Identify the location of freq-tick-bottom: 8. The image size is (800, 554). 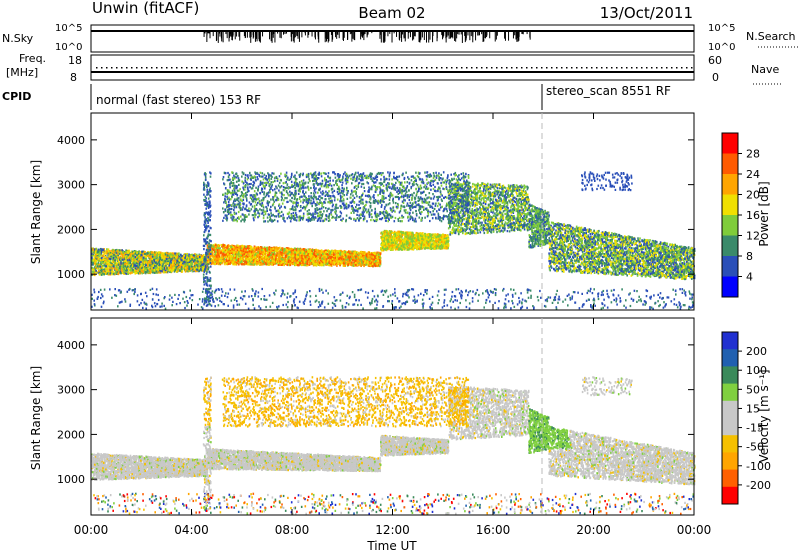
(73, 77).